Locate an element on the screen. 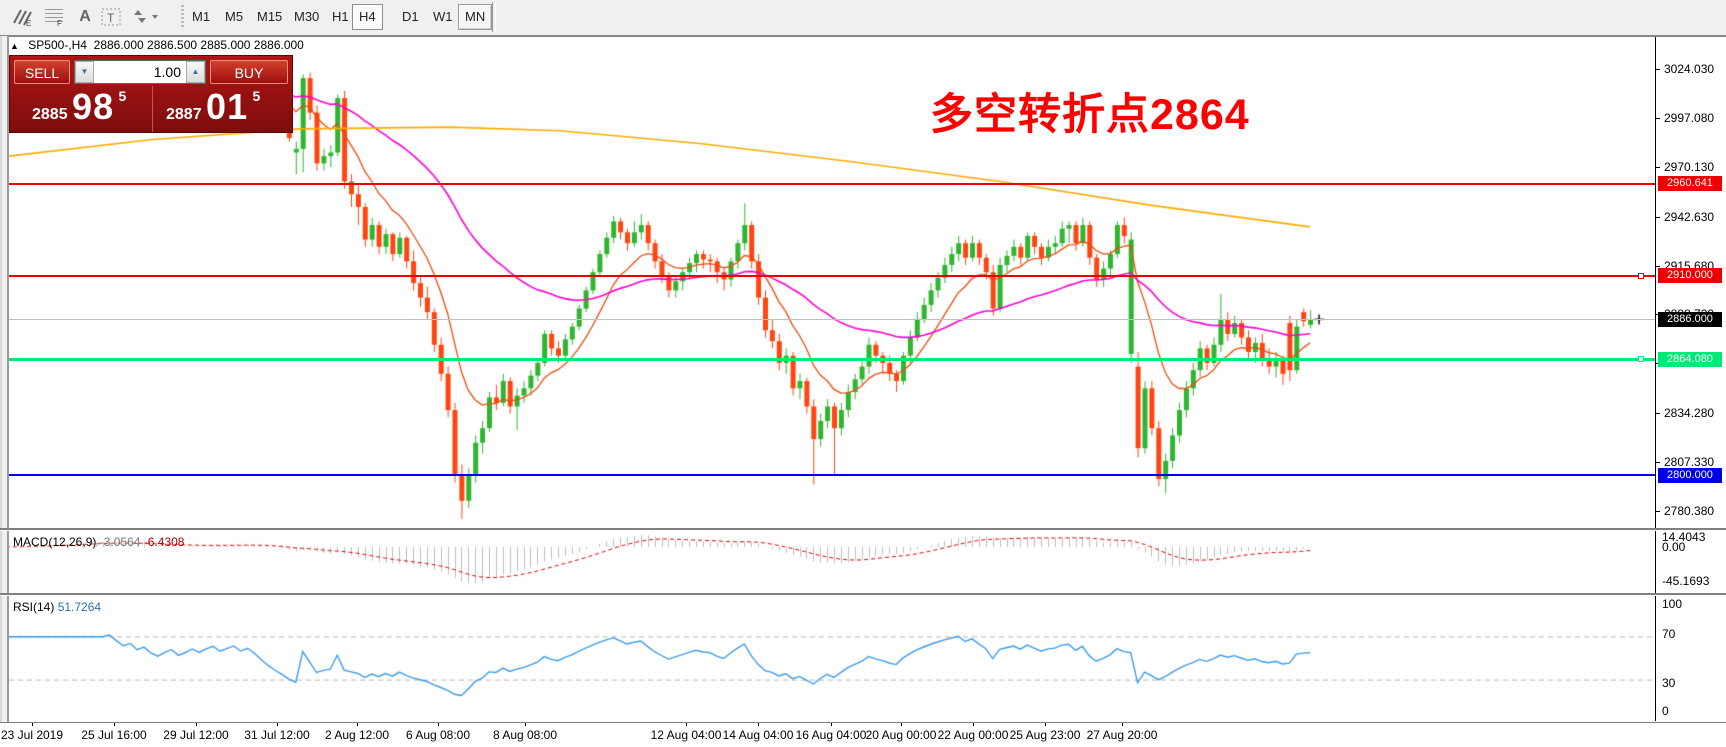  level-line-2800.000 is located at coordinates (832, 475).